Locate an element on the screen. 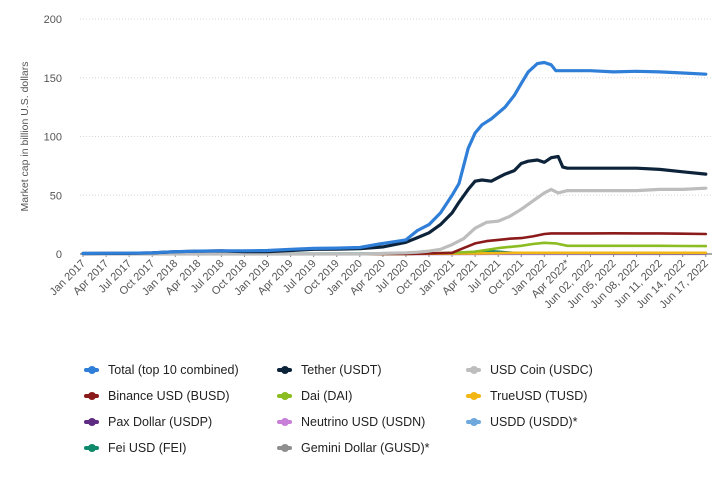 The width and height of the screenshot is (725, 483). series-line-usd-coin-usdc is located at coordinates (394, 221).